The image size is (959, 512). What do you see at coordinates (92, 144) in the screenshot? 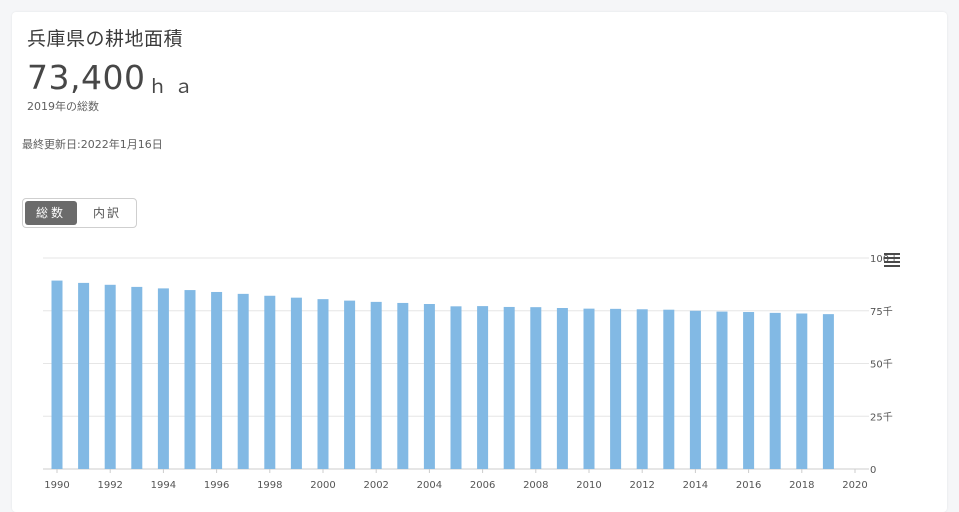
I see `last-updated: 最終更新日:2022年1月16日` at bounding box center [92, 144].